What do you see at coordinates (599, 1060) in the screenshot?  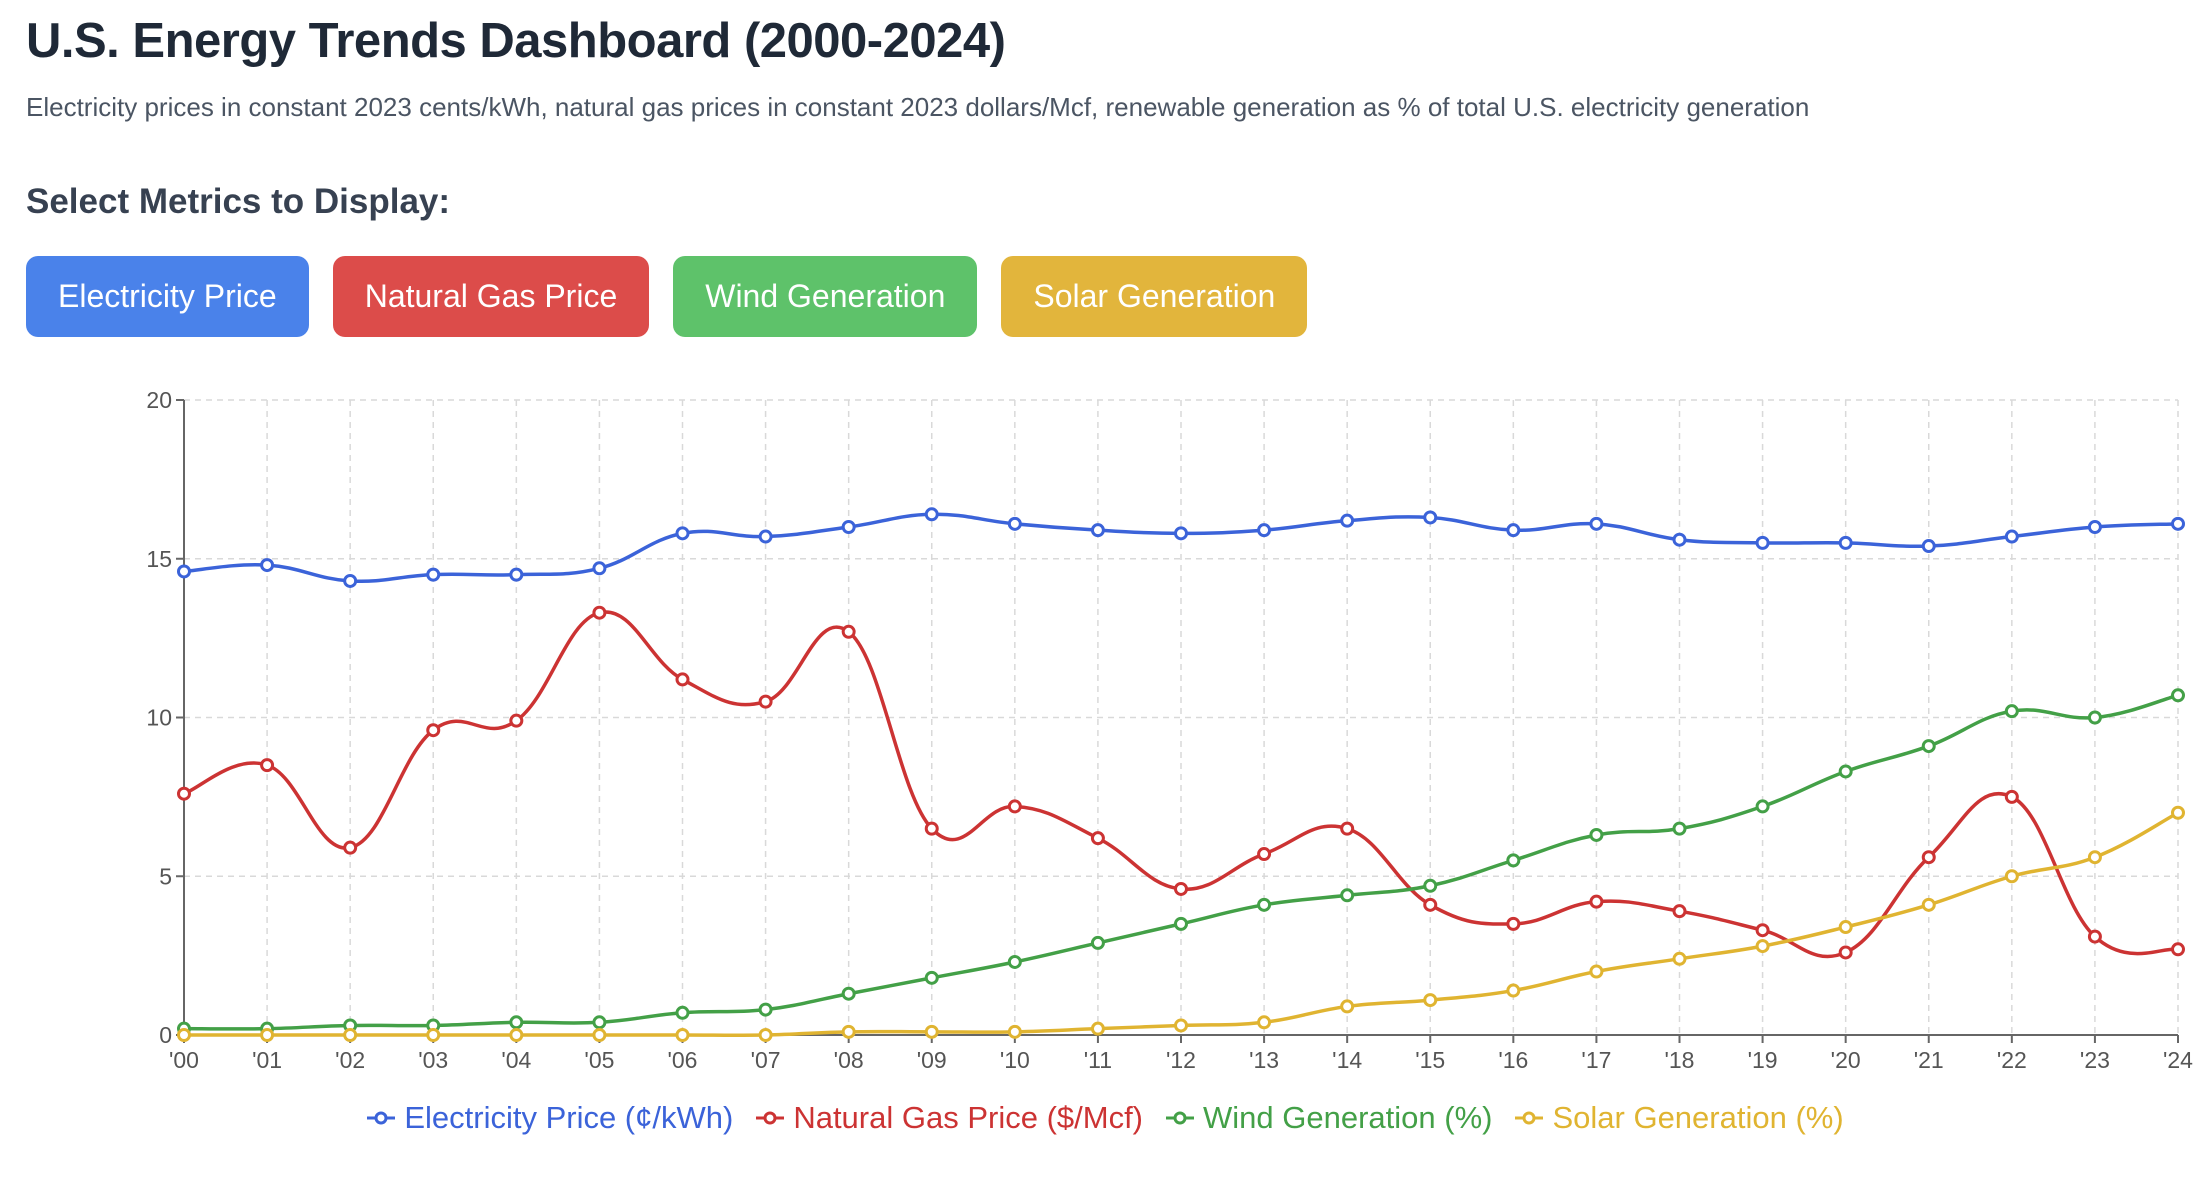 I see `x-tick-label: '05` at bounding box center [599, 1060].